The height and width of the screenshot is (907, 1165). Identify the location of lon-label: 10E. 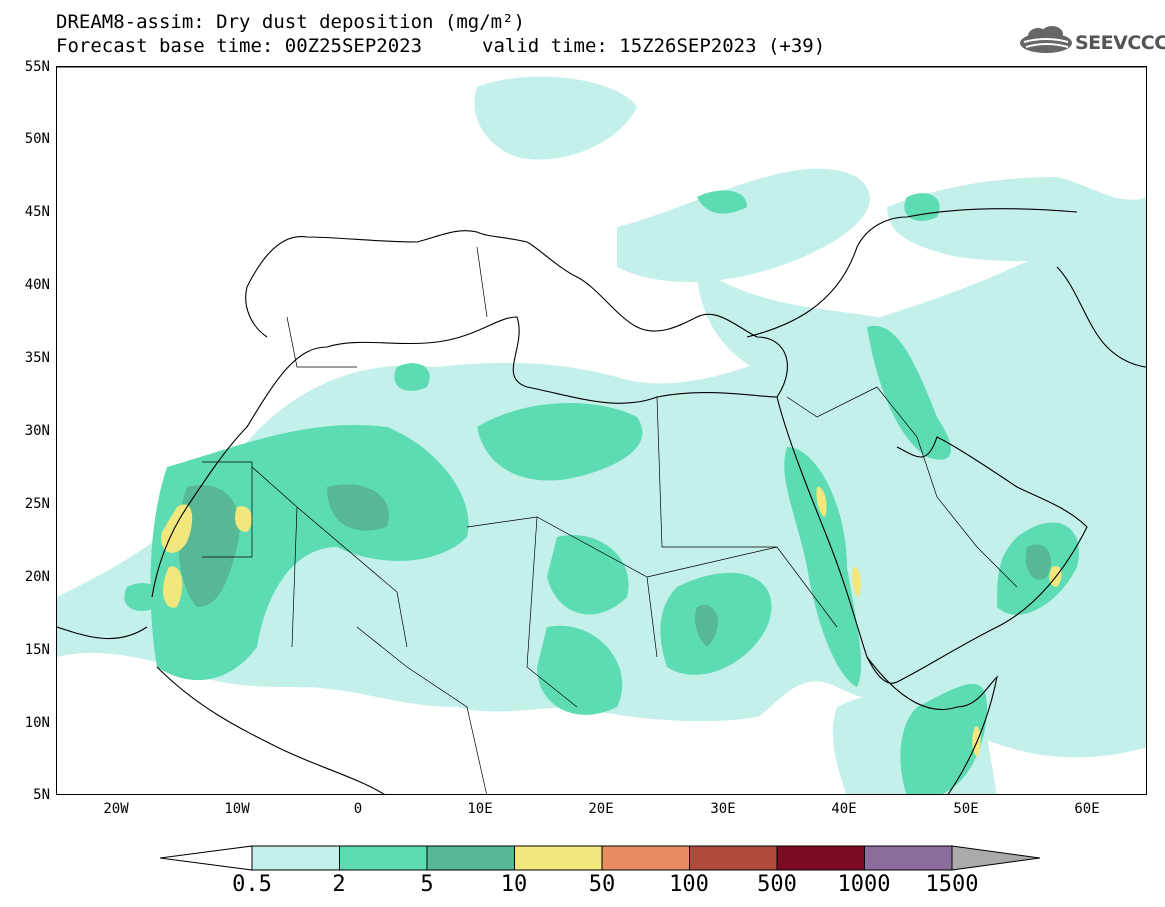
(480, 809).